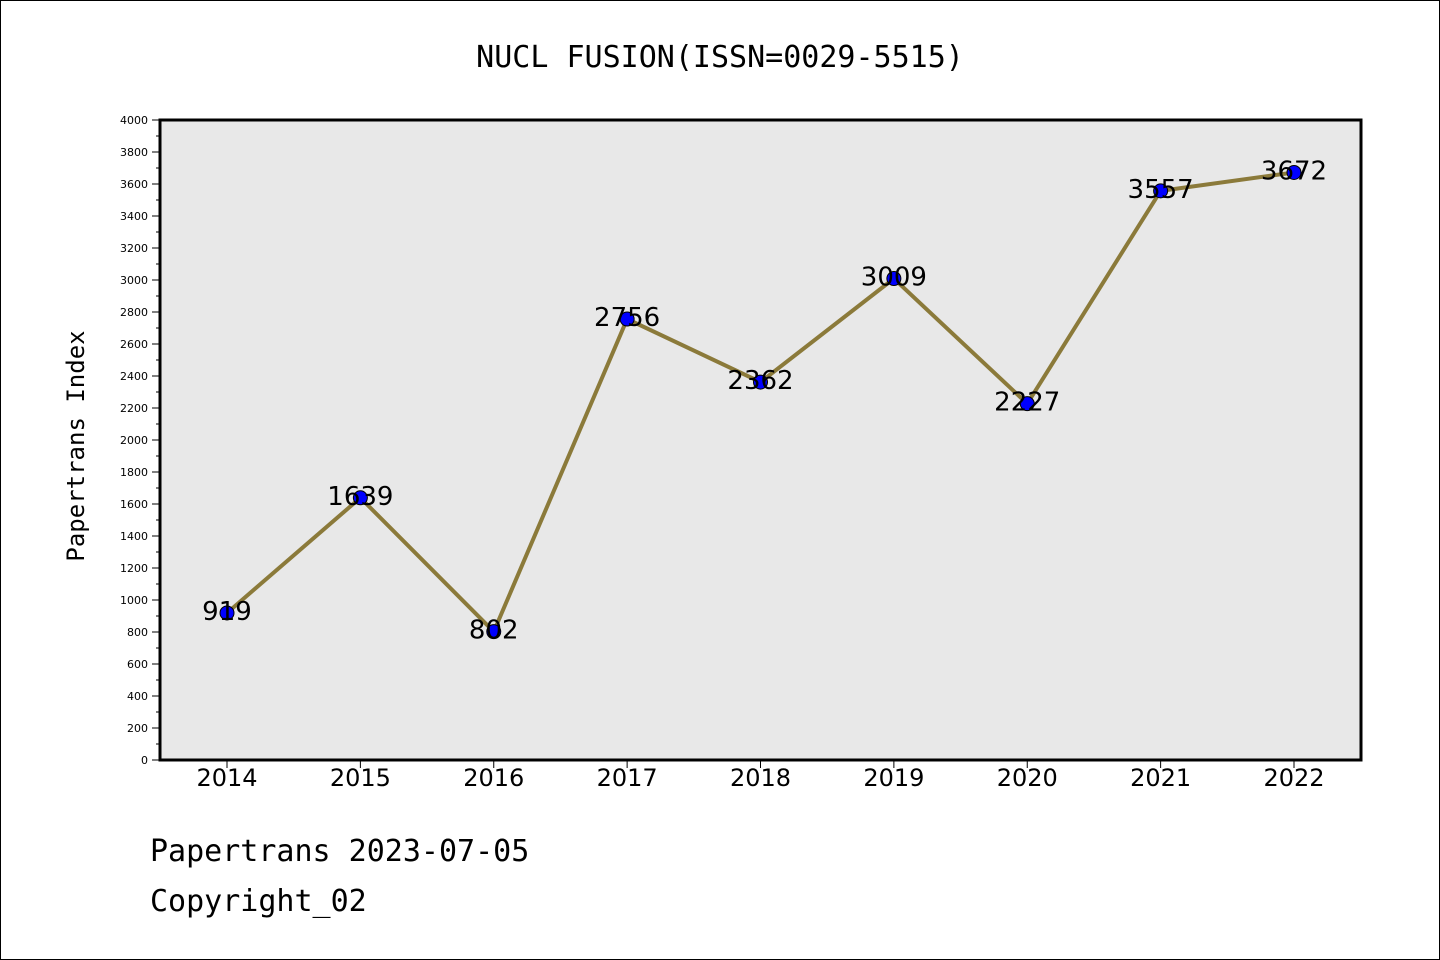 The height and width of the screenshot is (960, 1440). I want to click on x-tick-label: 2018, so click(760, 778).